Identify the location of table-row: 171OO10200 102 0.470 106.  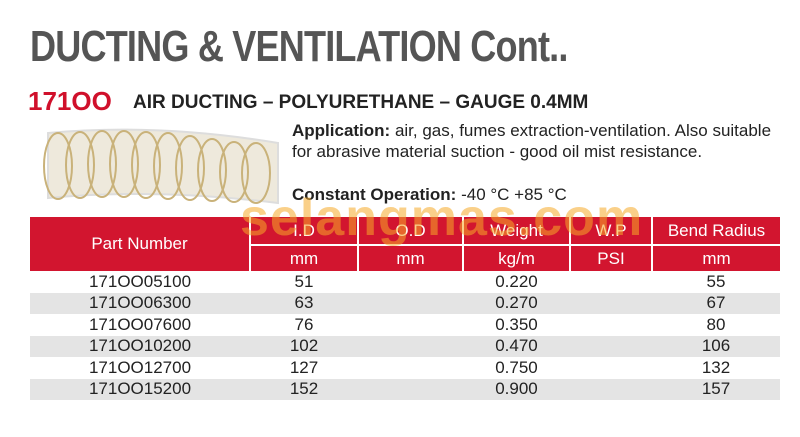
(405, 346).